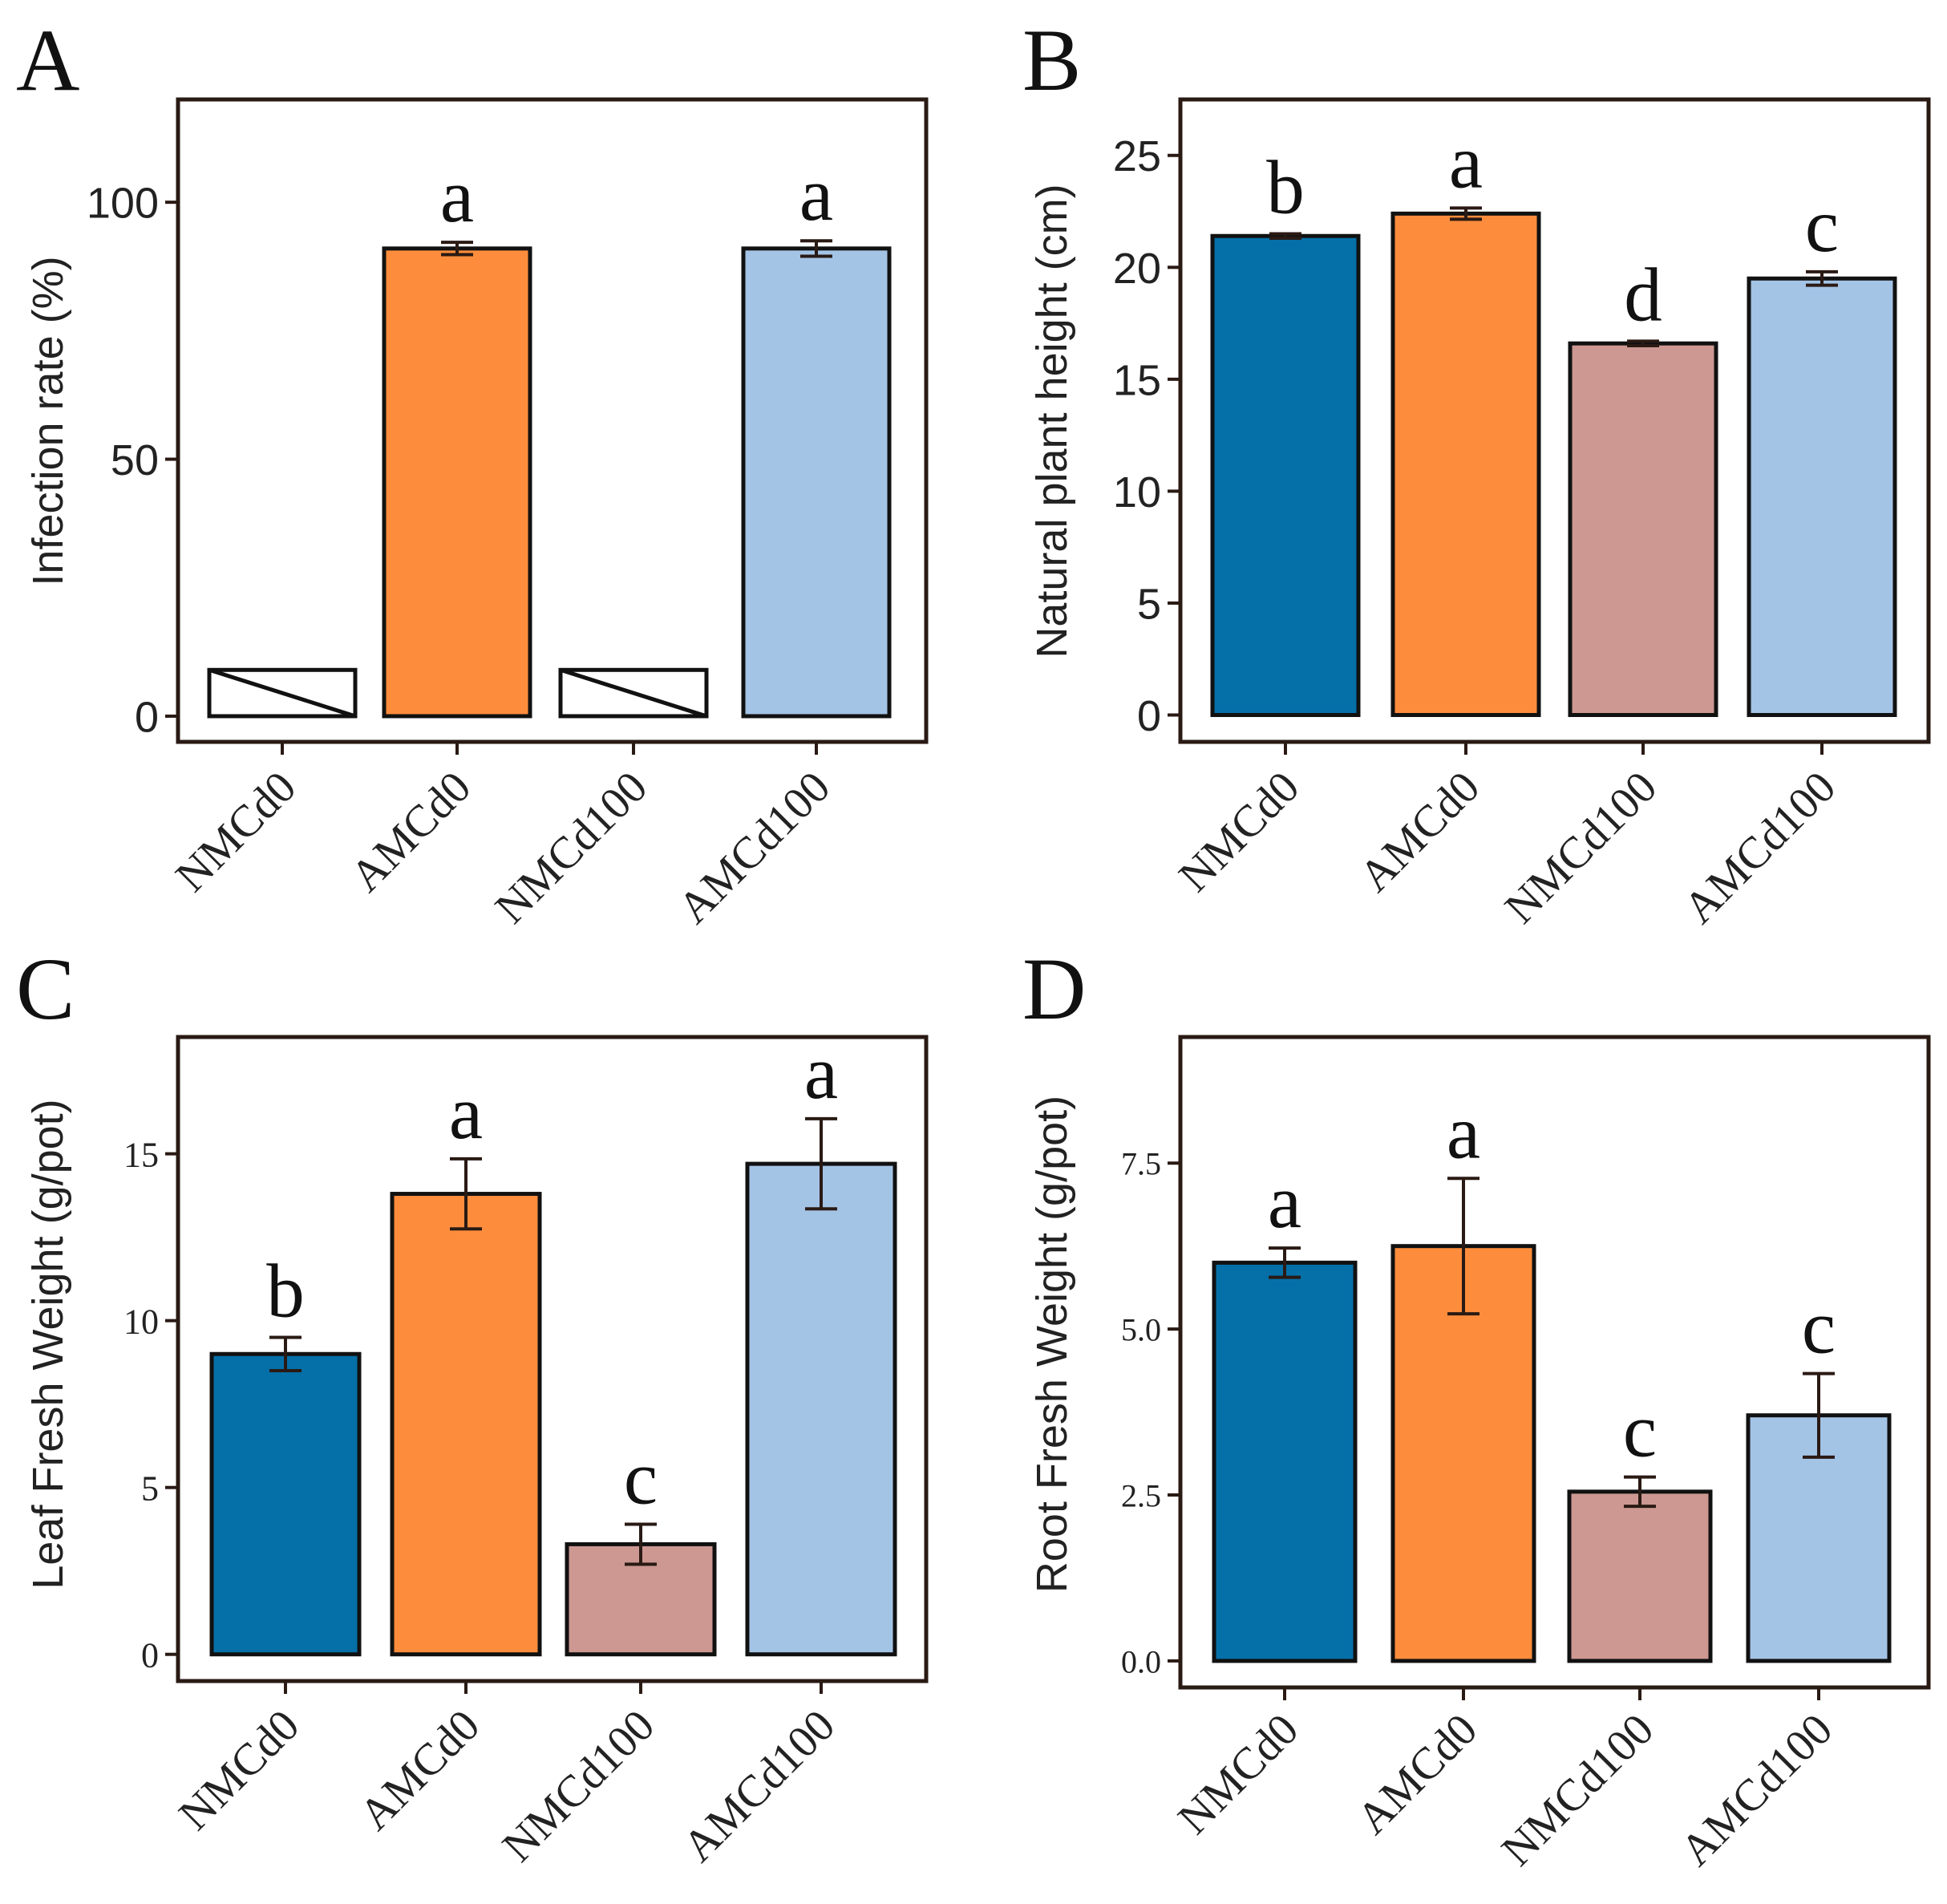 The width and height of the screenshot is (1947, 1904). What do you see at coordinates (1051, 60) in the screenshot?
I see `panel-letter: B` at bounding box center [1051, 60].